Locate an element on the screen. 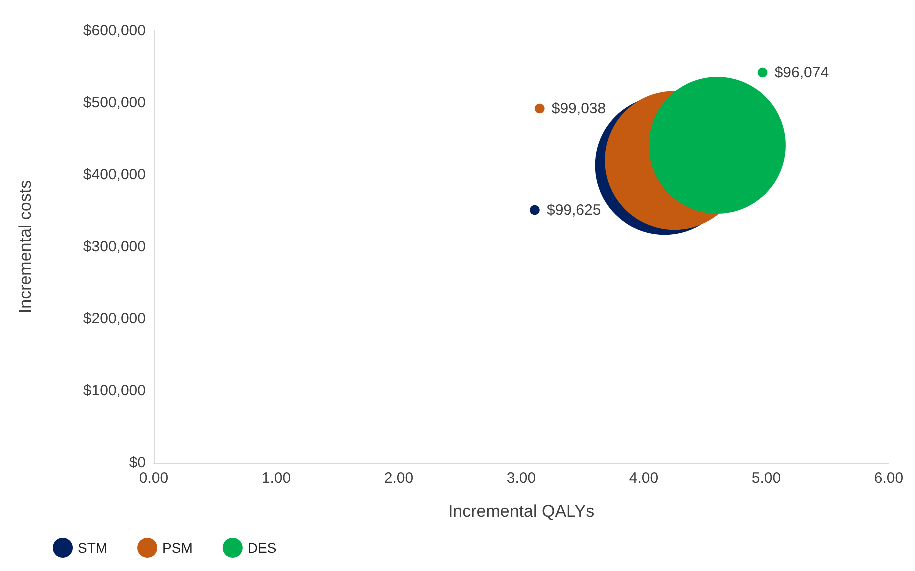 The height and width of the screenshot is (571, 915). y-tick-label: $500,000 is located at coordinates (114, 103).